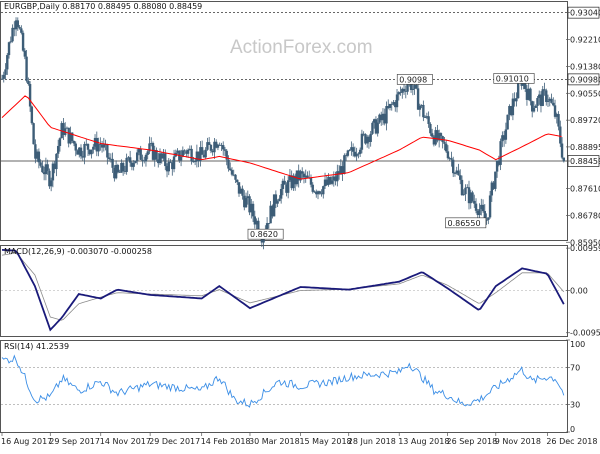 The image size is (600, 454). What do you see at coordinates (471, 441) in the screenshot?
I see `x-tick-label: 26 Sep 2018` at bounding box center [471, 441].